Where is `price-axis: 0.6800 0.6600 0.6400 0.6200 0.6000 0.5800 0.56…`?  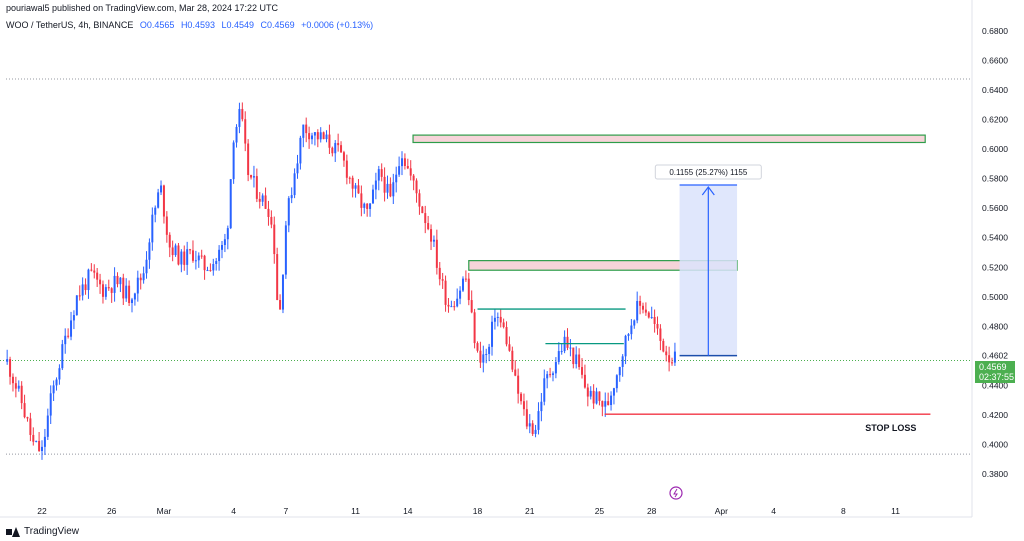 price-axis: 0.6800 0.6600 0.6400 0.6200 0.6000 0.5800 0.56… is located at coordinates (995, 252).